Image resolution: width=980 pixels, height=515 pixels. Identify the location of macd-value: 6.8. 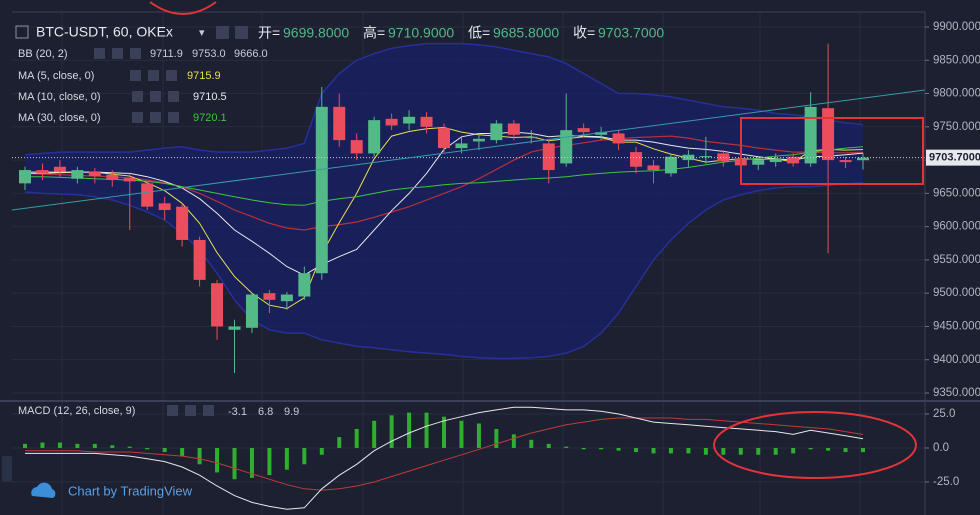
(265, 412).